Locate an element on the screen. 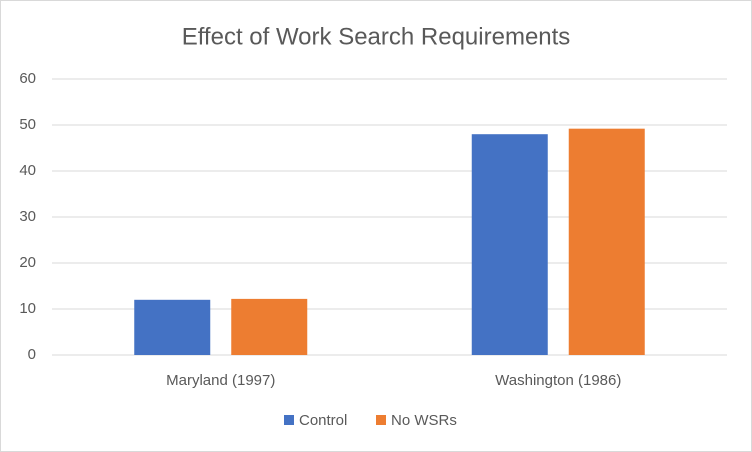 This screenshot has width=752, height=452. y-tick-label: 10 is located at coordinates (27, 308).